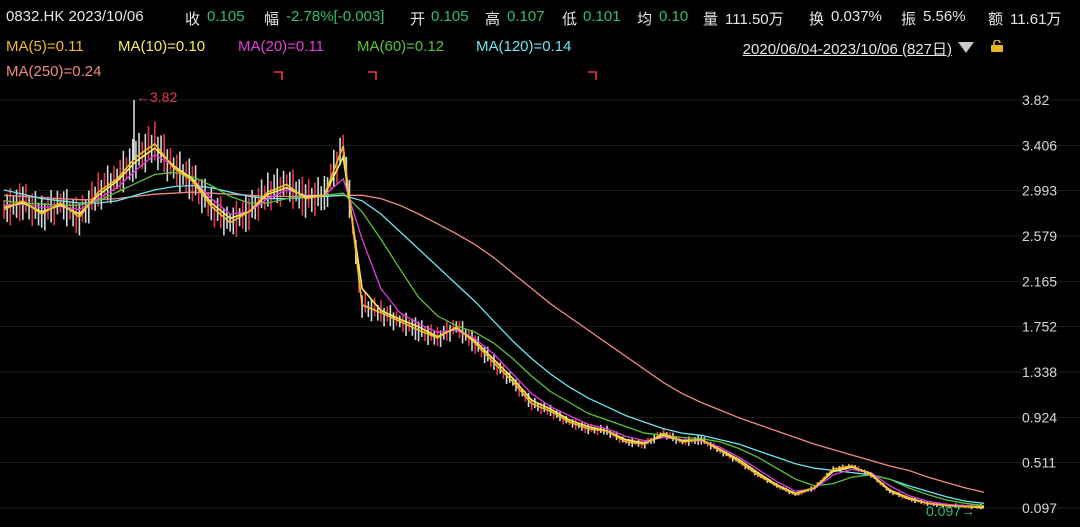  Describe the element at coordinates (493, 19) in the screenshot. I see `high-label: 高` at that location.